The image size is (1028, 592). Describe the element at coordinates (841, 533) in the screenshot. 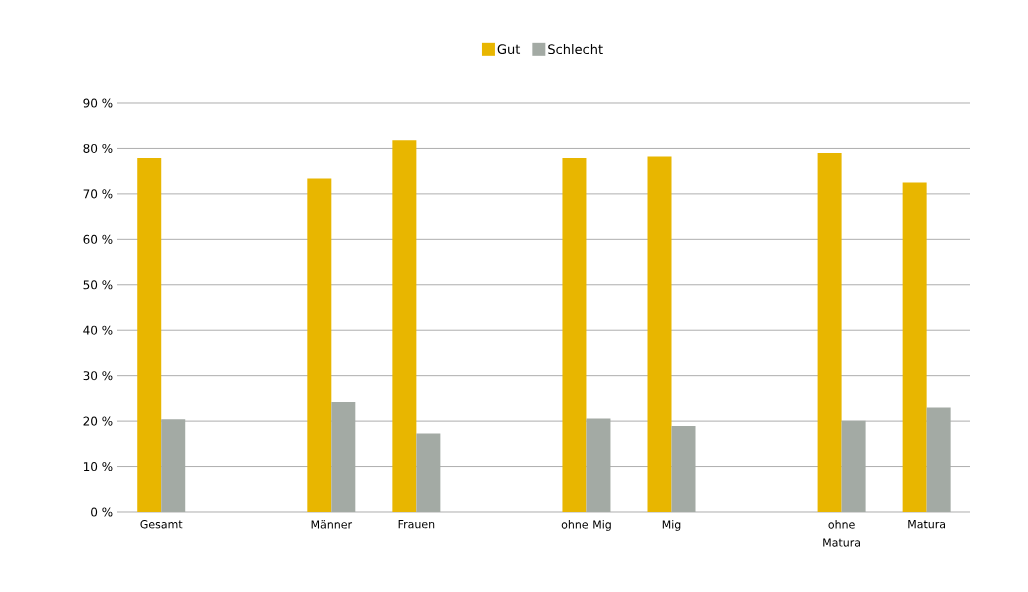

I see `x-tick-label: ohne Matura` at that location.